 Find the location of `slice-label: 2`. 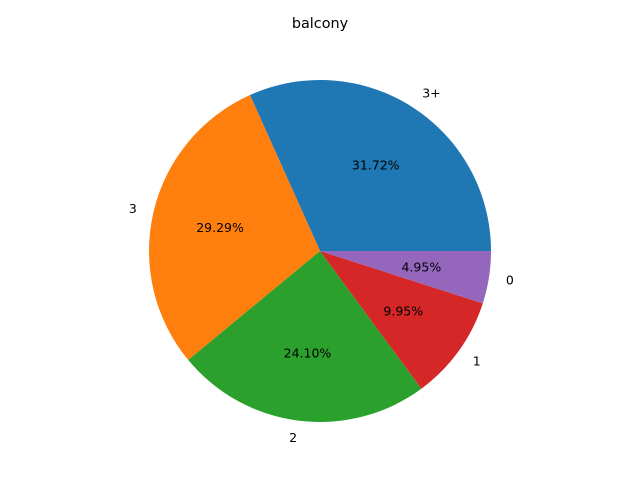

slice-label: 2 is located at coordinates (293, 437).